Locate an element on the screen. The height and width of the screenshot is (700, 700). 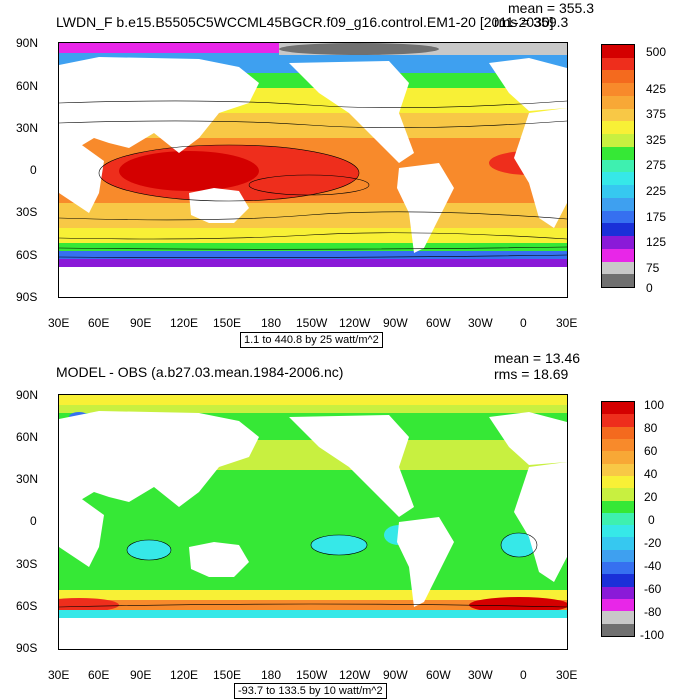
top-range-box: 1.1 to 440.8 by 25 watt/m^2 is located at coordinates (311, 340).